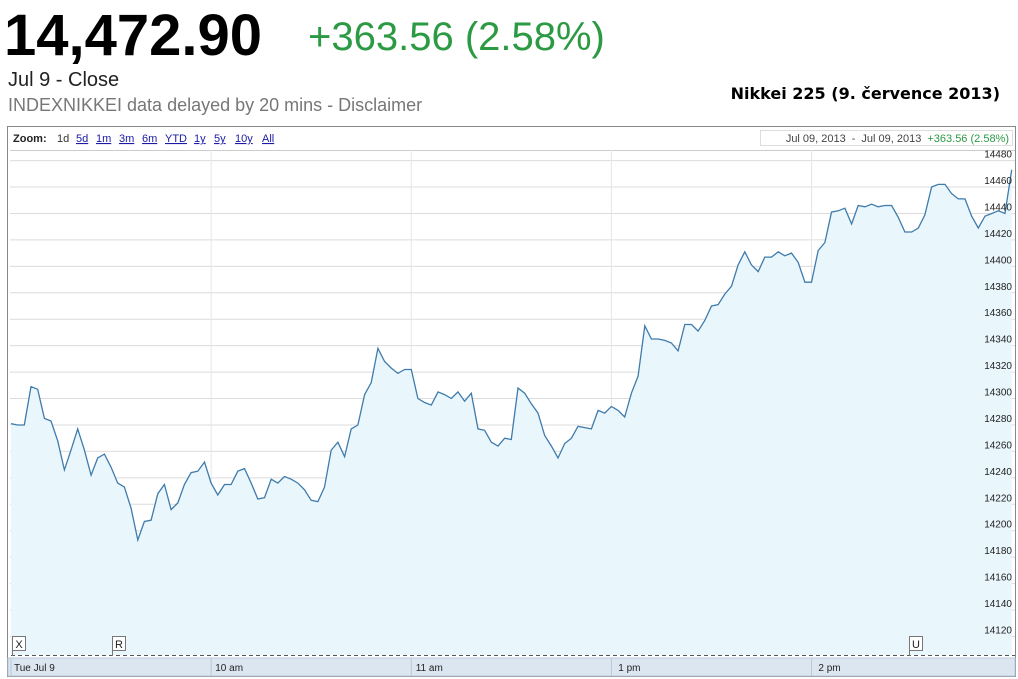 Image resolution: width=1018 pixels, height=679 pixels. I want to click on y-tick-label: 14400, so click(998, 260).